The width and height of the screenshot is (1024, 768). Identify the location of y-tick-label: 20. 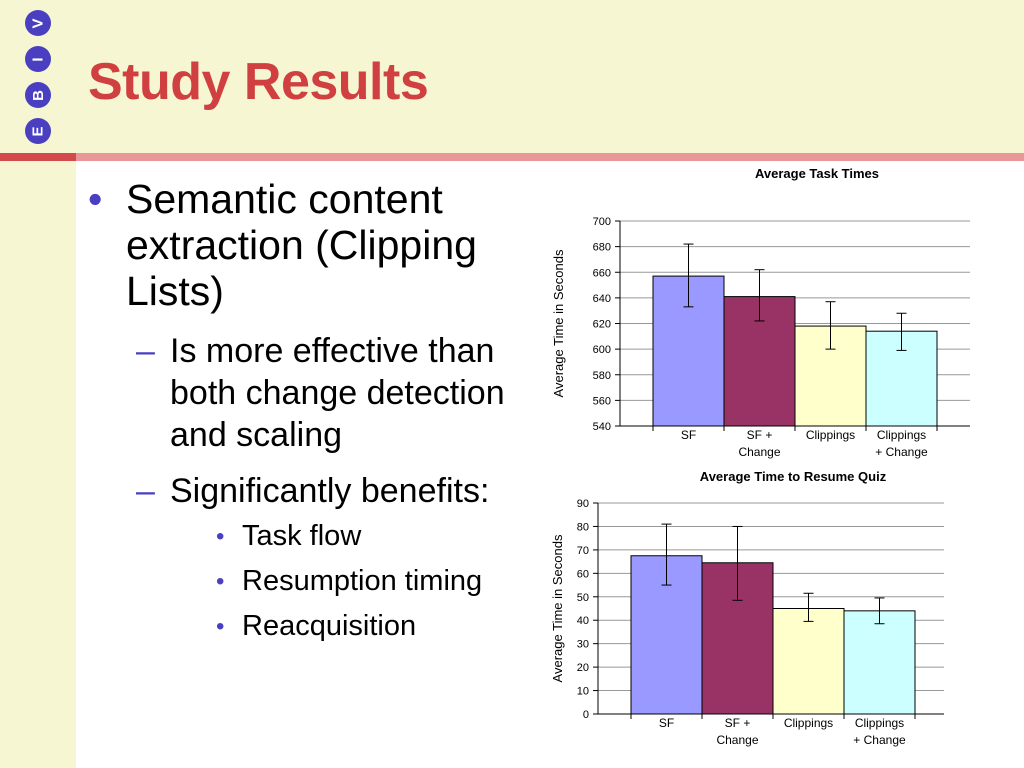
(583, 668).